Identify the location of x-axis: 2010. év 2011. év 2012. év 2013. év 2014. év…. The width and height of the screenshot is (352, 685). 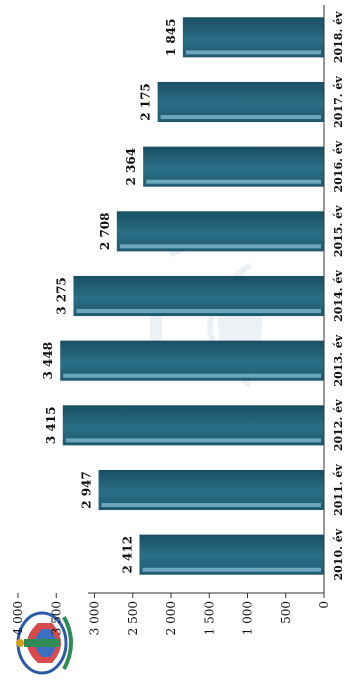
(334, 299).